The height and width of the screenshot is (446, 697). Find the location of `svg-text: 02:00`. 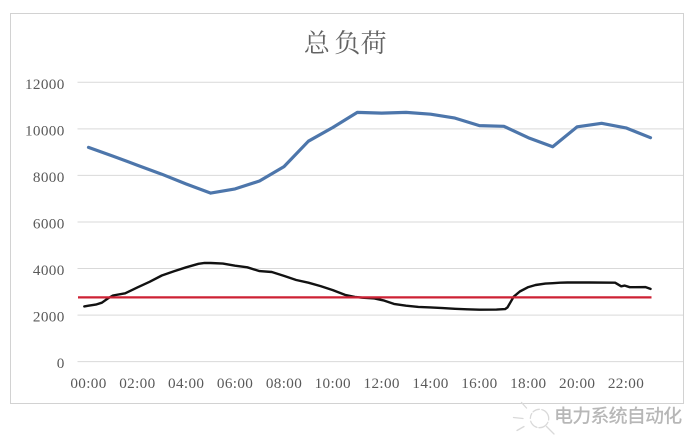

svg-text: 02:00 is located at coordinates (137, 383).